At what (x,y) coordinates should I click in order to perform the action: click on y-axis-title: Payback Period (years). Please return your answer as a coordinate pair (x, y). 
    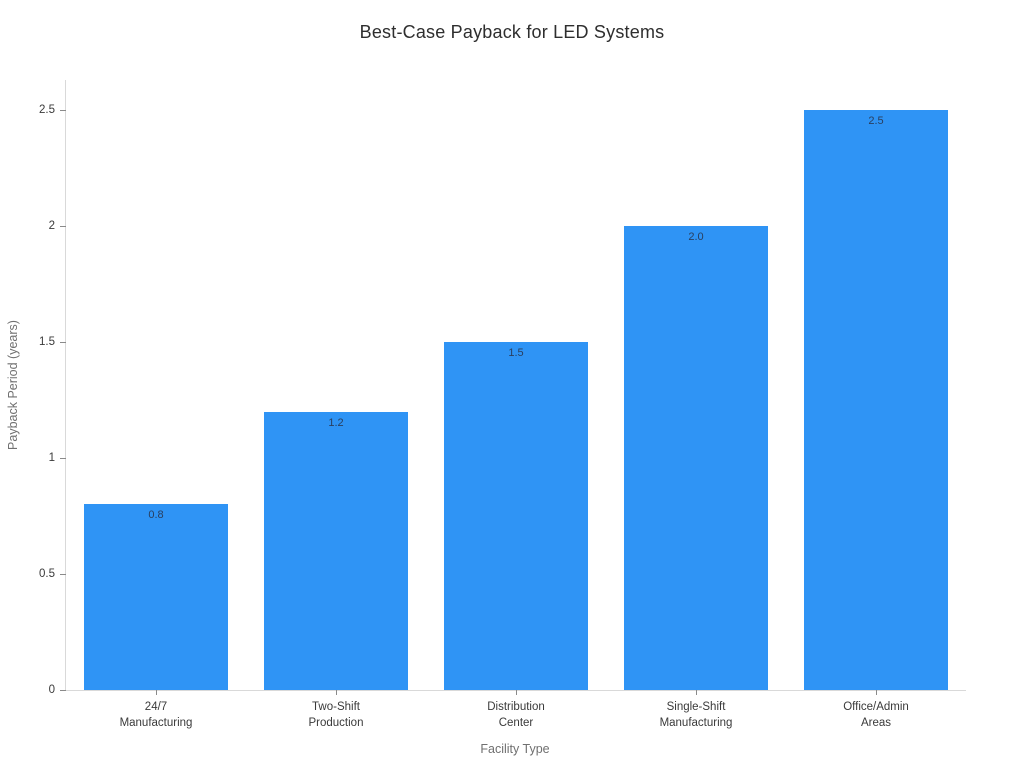
    Looking at the image, I should click on (13, 385).